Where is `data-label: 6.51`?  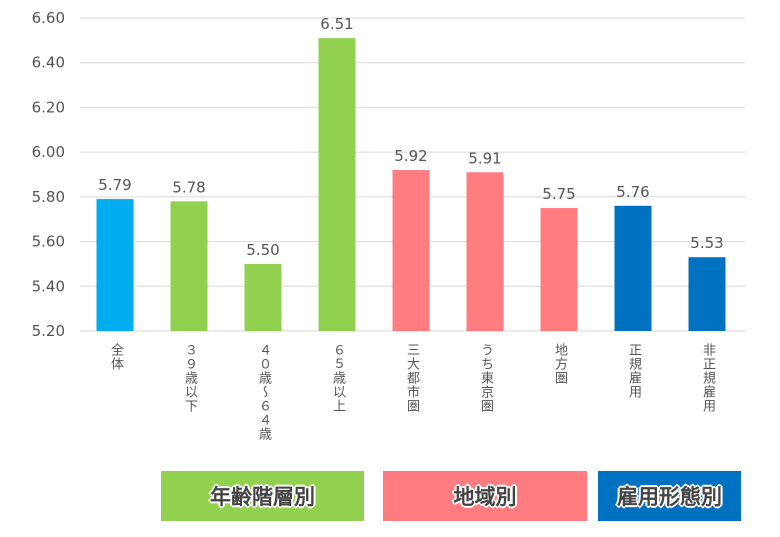 data-label: 6.51 is located at coordinates (336, 24).